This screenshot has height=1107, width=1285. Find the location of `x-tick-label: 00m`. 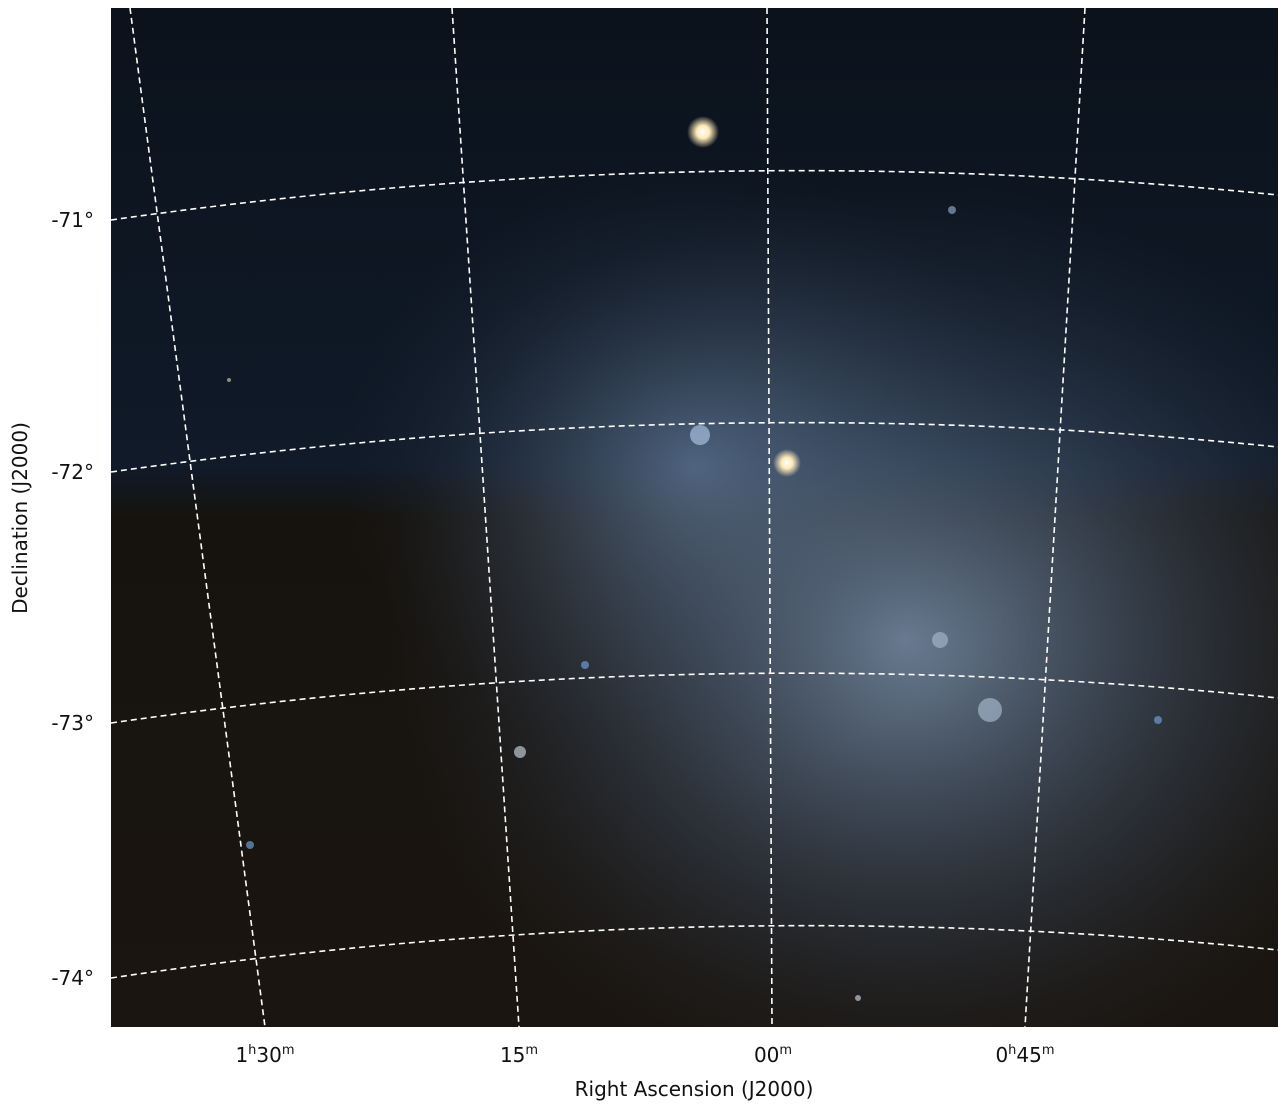

x-tick-label: 00m is located at coordinates (773, 1055).